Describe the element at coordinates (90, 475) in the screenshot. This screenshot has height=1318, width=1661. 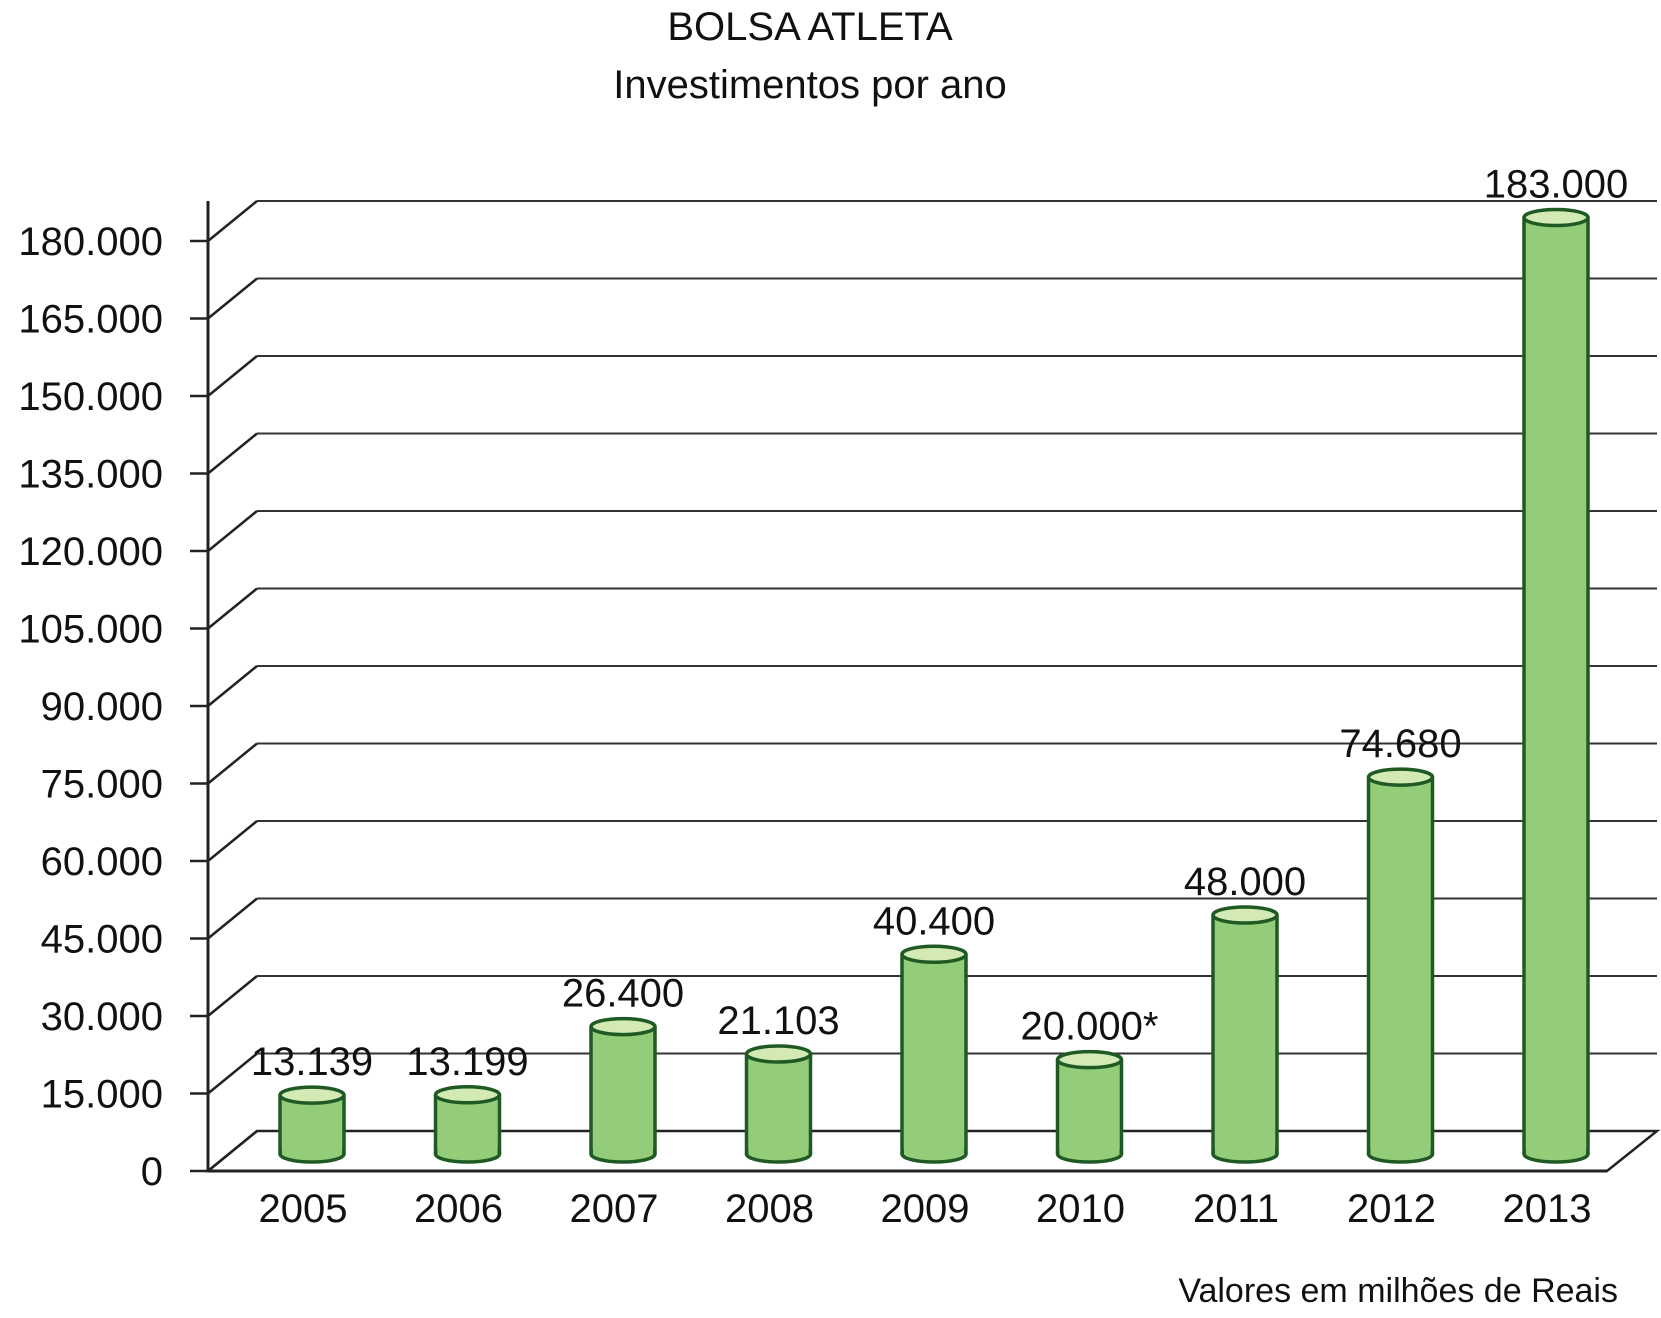
I see `y-tick-label: 135.000` at that location.